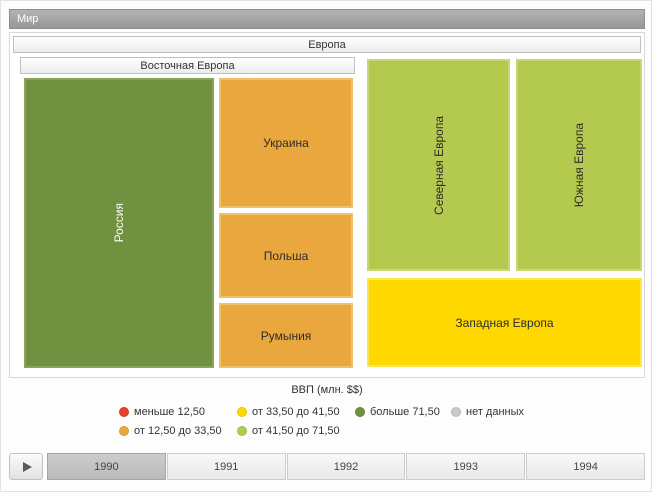  I want to click on legend-item-12-50-to-33-50: от 12,50 до 33,50, so click(178, 431).